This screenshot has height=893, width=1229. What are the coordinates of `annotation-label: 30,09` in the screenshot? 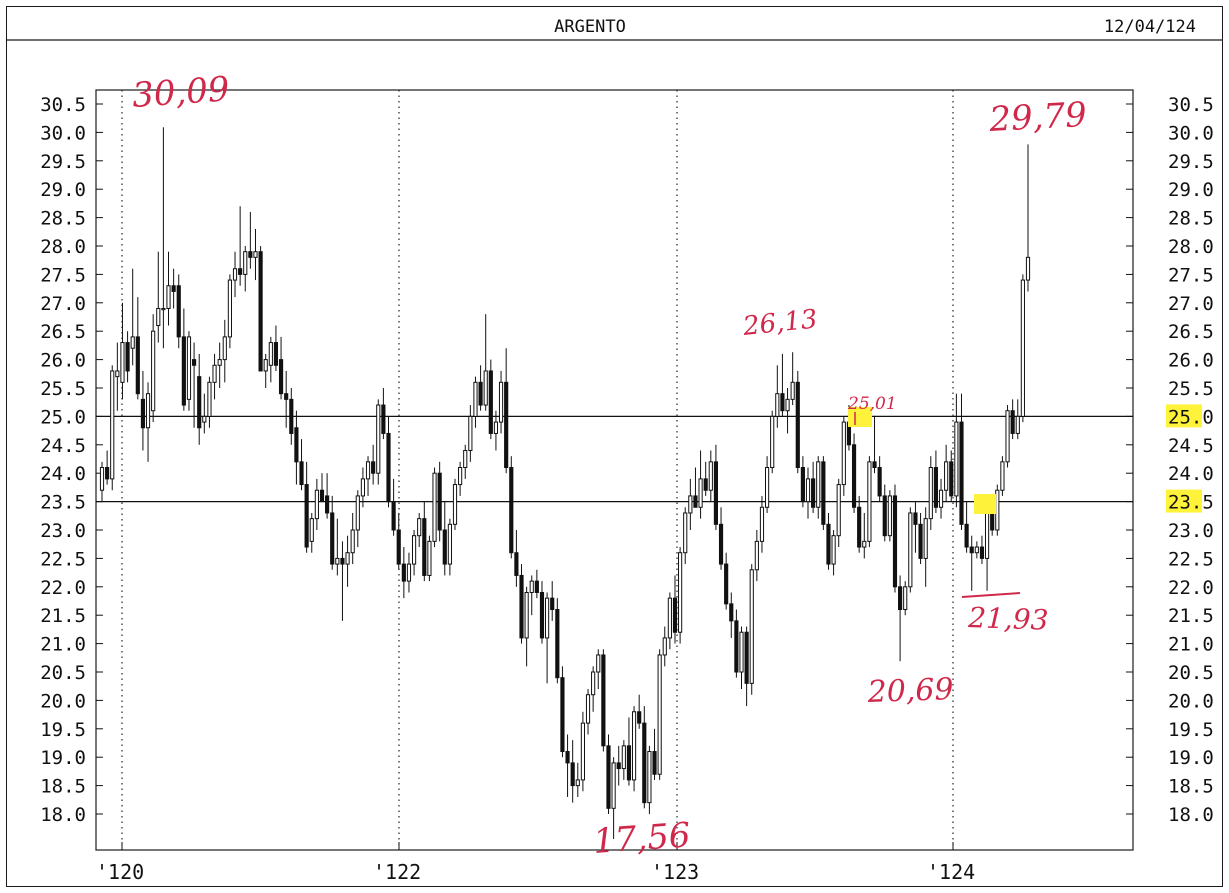 It's located at (181, 92).